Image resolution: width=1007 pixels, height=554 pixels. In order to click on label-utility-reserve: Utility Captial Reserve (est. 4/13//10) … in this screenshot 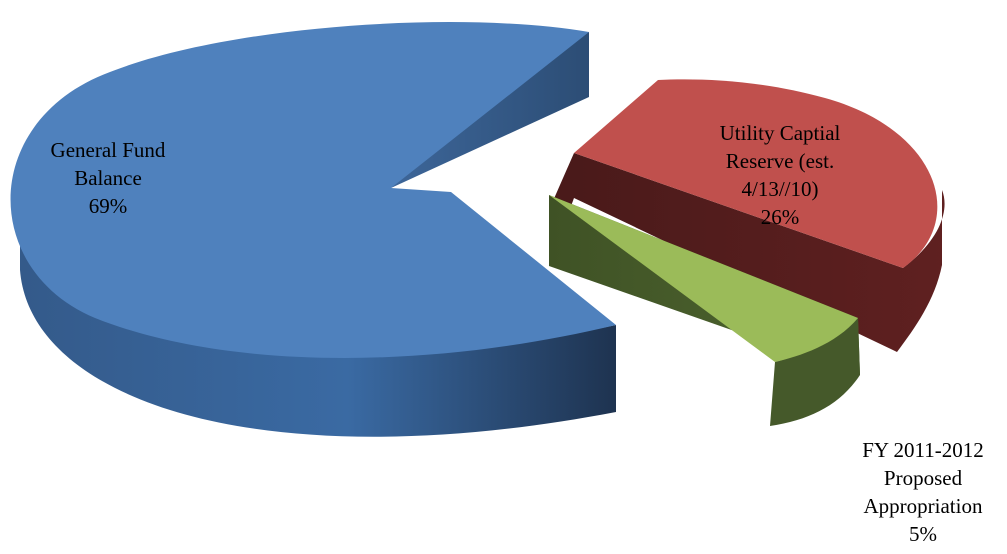, I will do `click(780, 175)`.